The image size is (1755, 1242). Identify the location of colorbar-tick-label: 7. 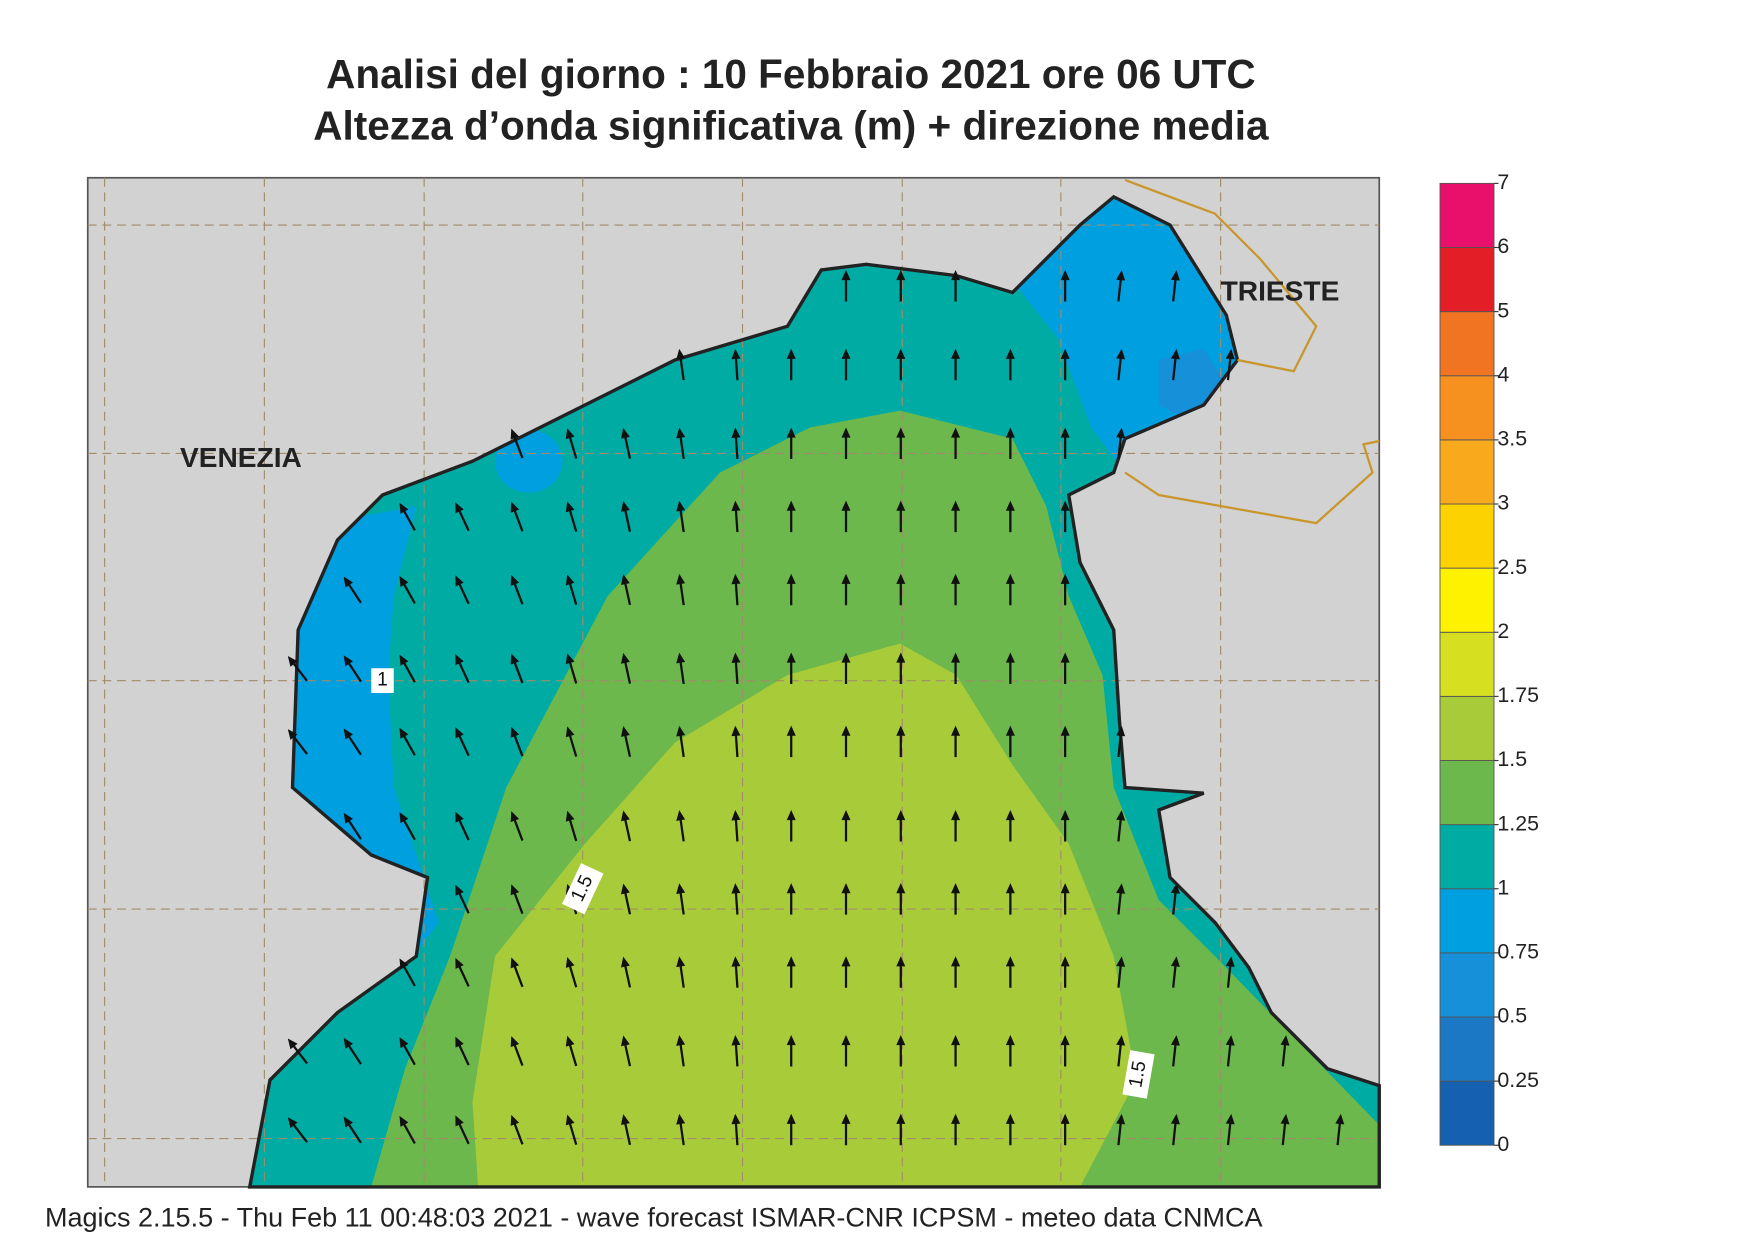
(1503, 182).